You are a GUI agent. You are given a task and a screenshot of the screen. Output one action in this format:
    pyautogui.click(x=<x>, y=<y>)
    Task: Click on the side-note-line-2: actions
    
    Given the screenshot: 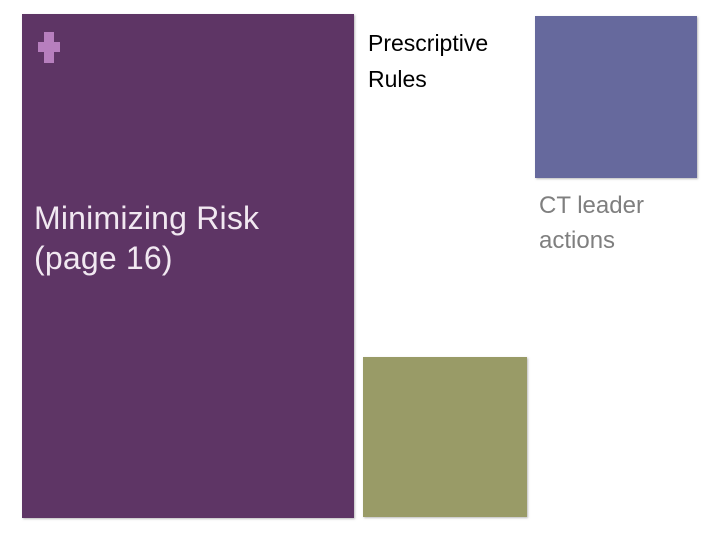 What is the action you would take?
    pyautogui.click(x=577, y=240)
    